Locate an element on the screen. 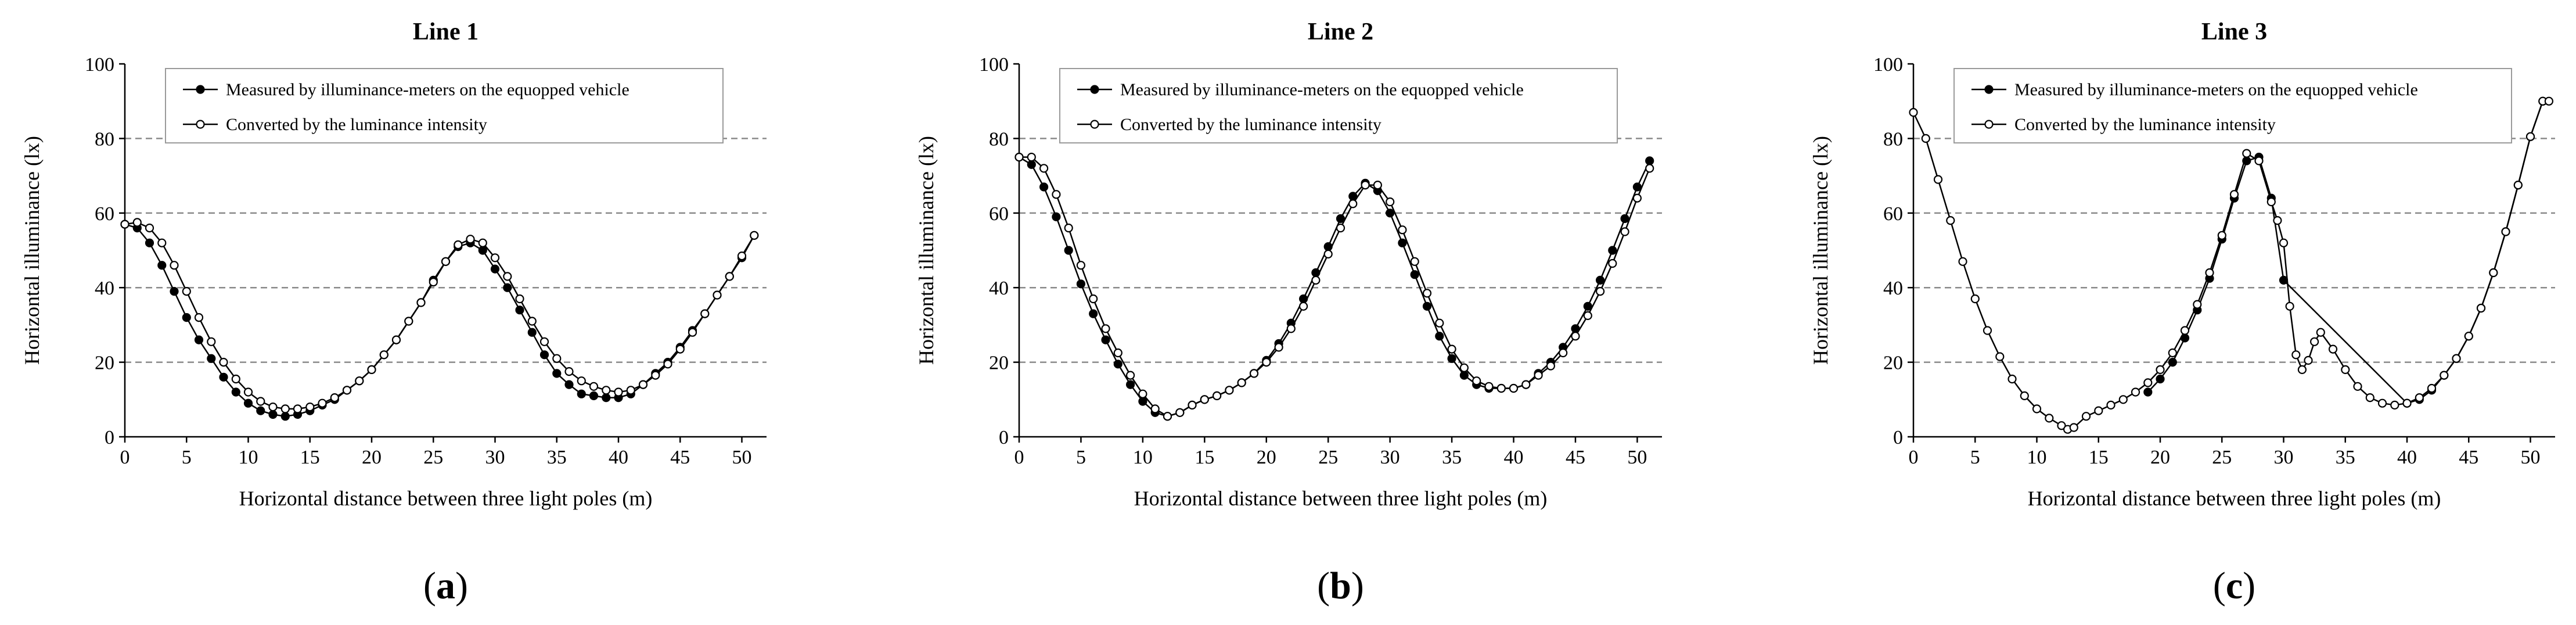  y-tick-label: 40 is located at coordinates (999, 288).